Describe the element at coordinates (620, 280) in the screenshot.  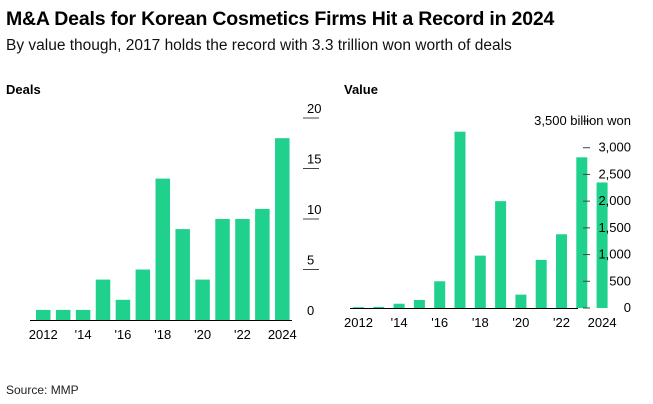
I see `value-y-tick-label-500: 500` at that location.